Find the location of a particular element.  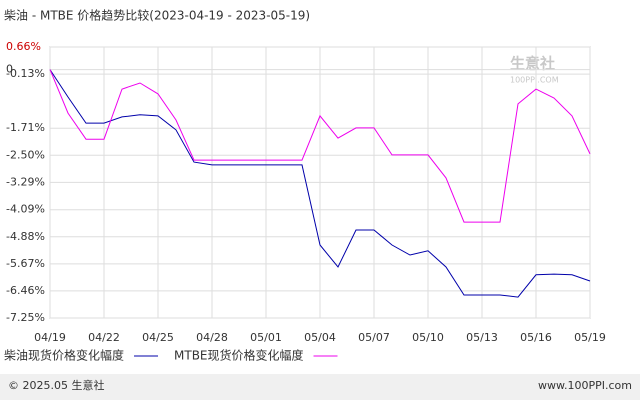

x-tick-label: 05/16 is located at coordinates (536, 337).